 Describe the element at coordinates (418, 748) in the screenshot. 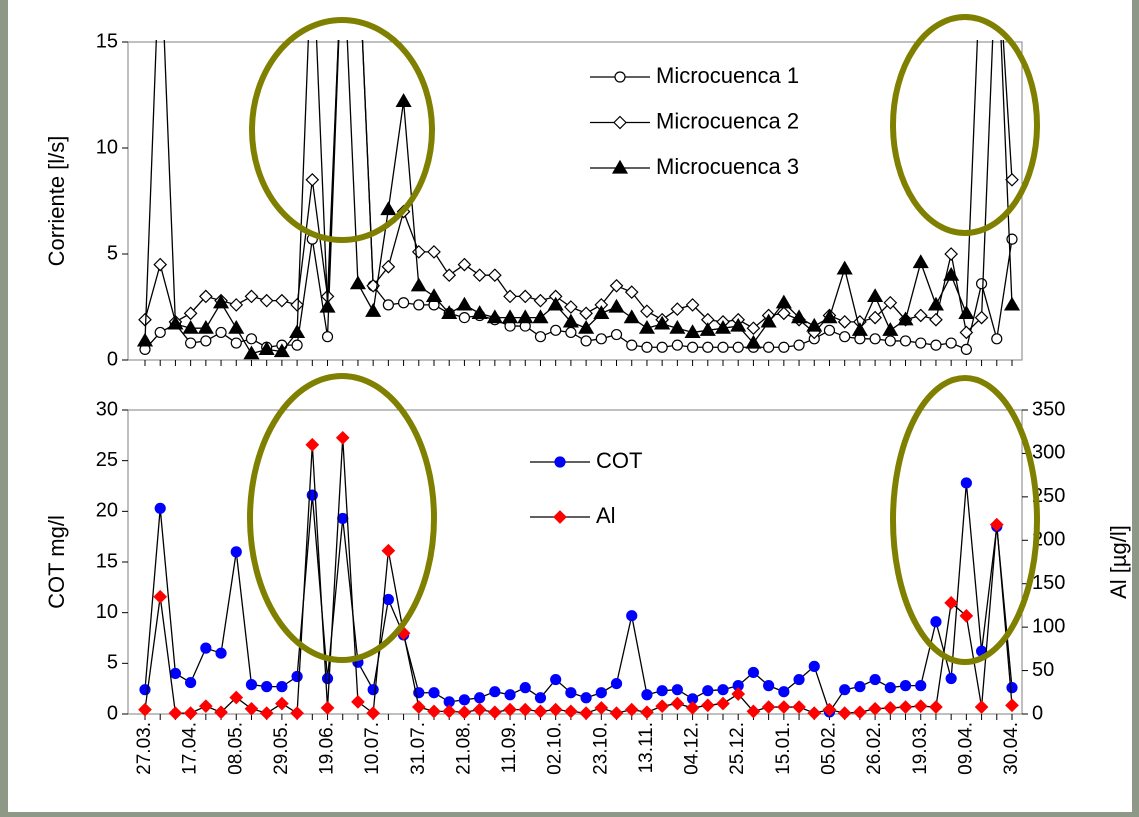

I see `x-tick-label: 31.07.` at that location.